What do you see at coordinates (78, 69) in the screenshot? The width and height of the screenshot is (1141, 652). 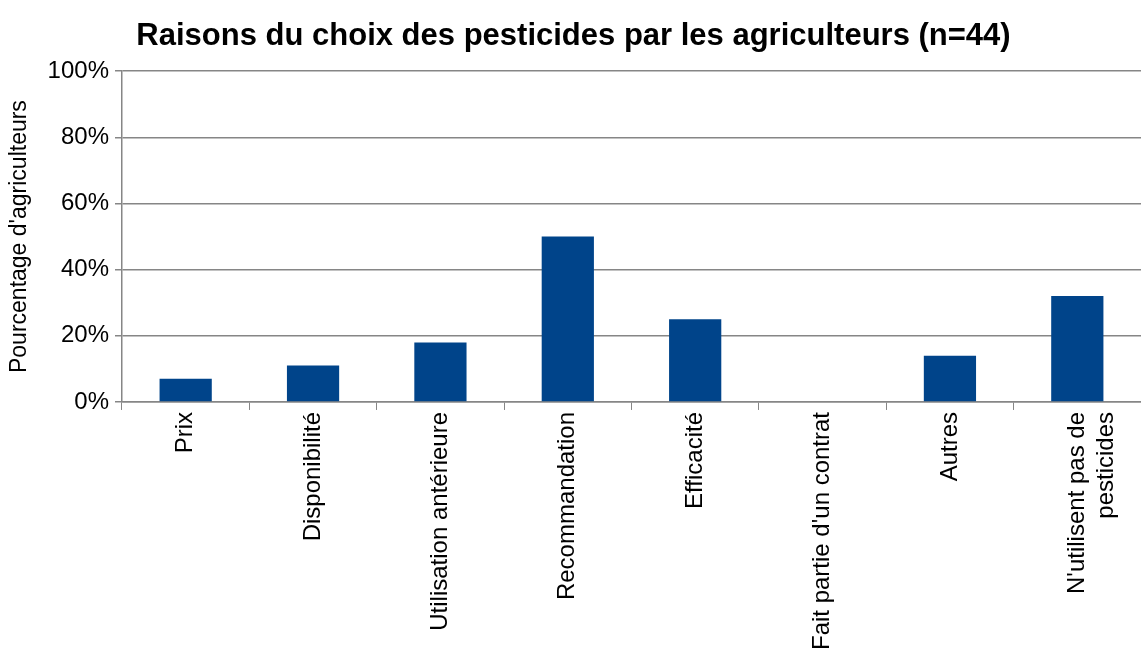 I see `y-tick-label: 100%` at bounding box center [78, 69].